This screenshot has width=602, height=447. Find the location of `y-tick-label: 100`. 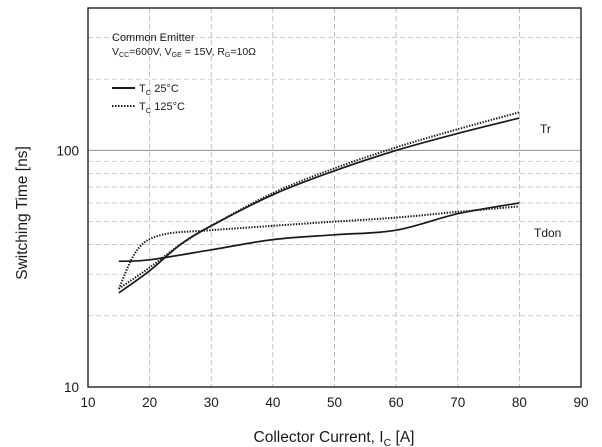

y-tick-label: 100 is located at coordinates (67, 150).